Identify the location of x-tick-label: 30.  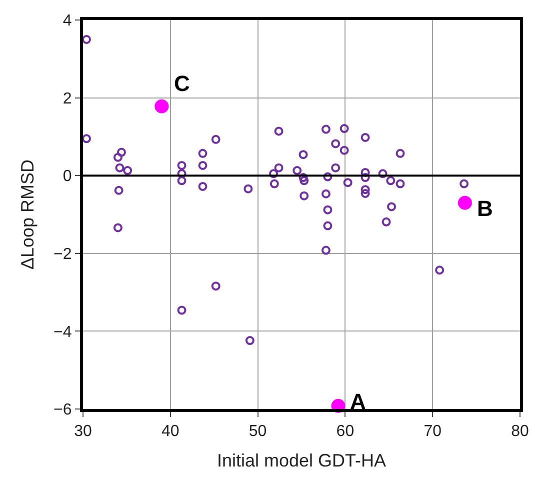
(83, 431).